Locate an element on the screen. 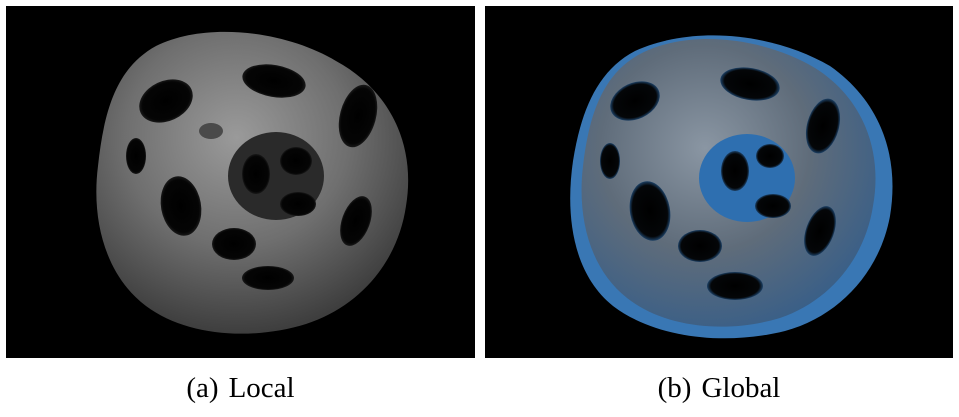  caption-label: Global is located at coordinates (741, 388).